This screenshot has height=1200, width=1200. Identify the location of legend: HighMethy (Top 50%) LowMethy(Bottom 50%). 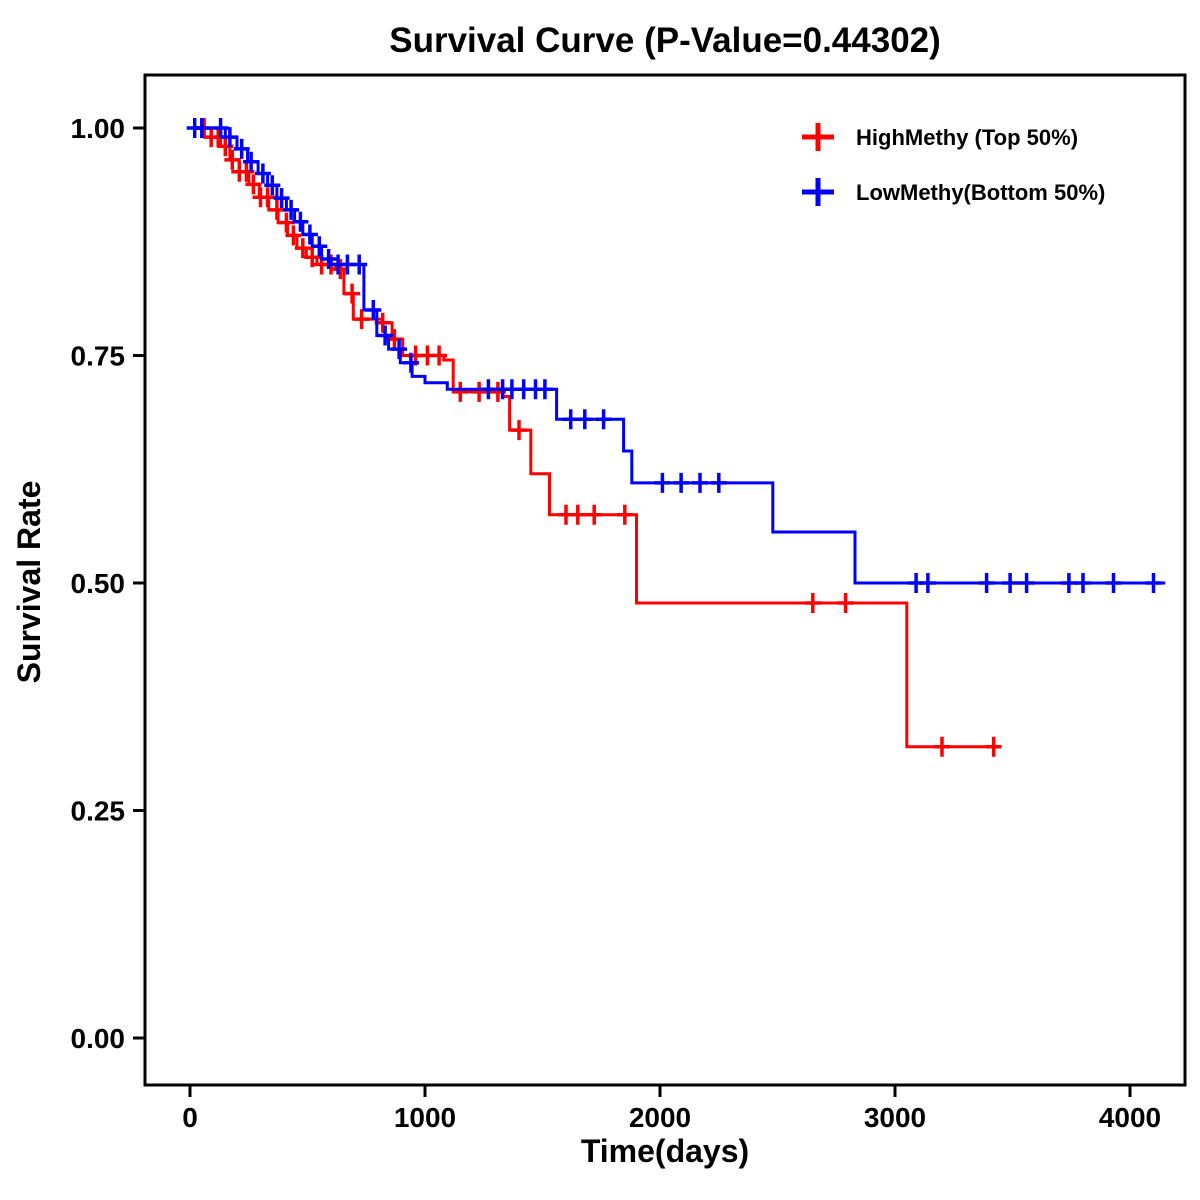
(953, 164).